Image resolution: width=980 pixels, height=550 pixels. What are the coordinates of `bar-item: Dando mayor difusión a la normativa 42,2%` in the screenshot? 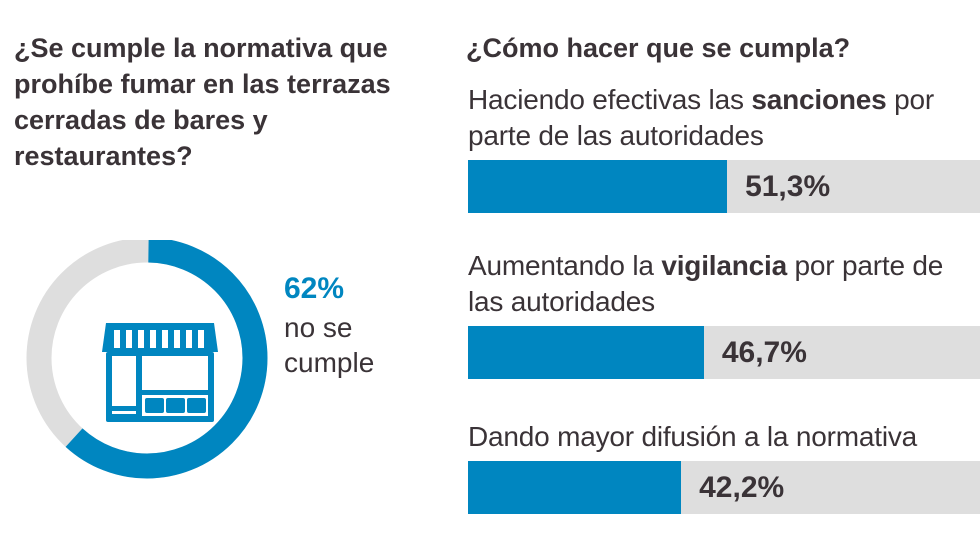 It's located at (724, 466).